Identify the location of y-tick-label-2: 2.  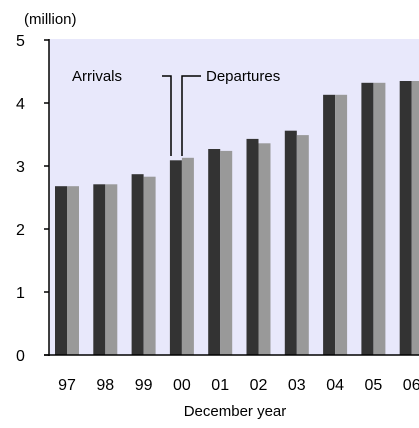
(20, 230).